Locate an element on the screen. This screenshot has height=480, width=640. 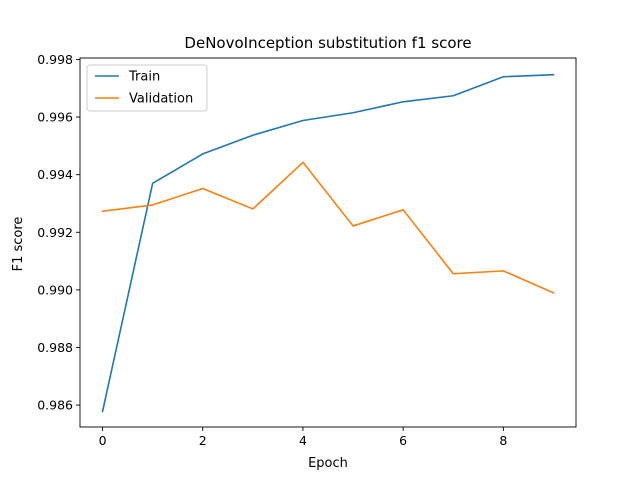
y-tick-label: 0.990 is located at coordinates (55, 289).